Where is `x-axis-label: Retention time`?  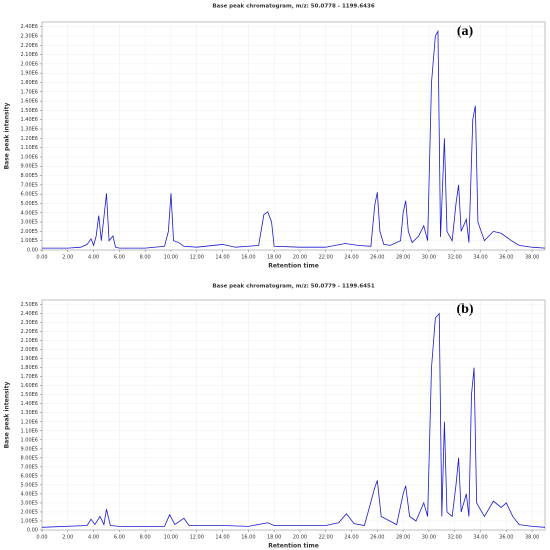
x-axis-label: Retention time is located at coordinates (293, 266).